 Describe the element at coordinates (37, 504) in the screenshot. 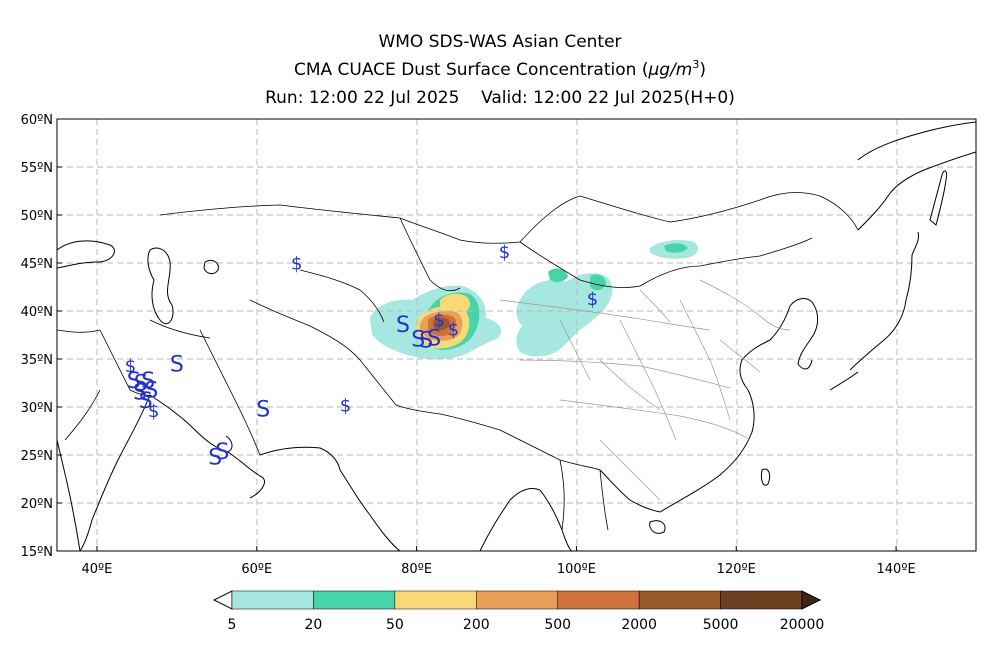

I see `lat-label: 20ºN` at that location.